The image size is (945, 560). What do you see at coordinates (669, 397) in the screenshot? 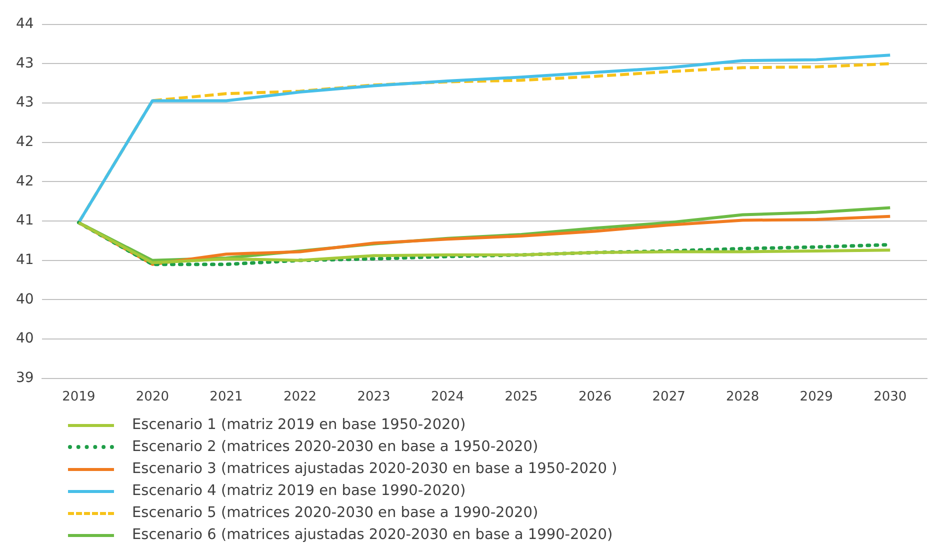
I see `x-tick-label: 2027` at bounding box center [669, 397].